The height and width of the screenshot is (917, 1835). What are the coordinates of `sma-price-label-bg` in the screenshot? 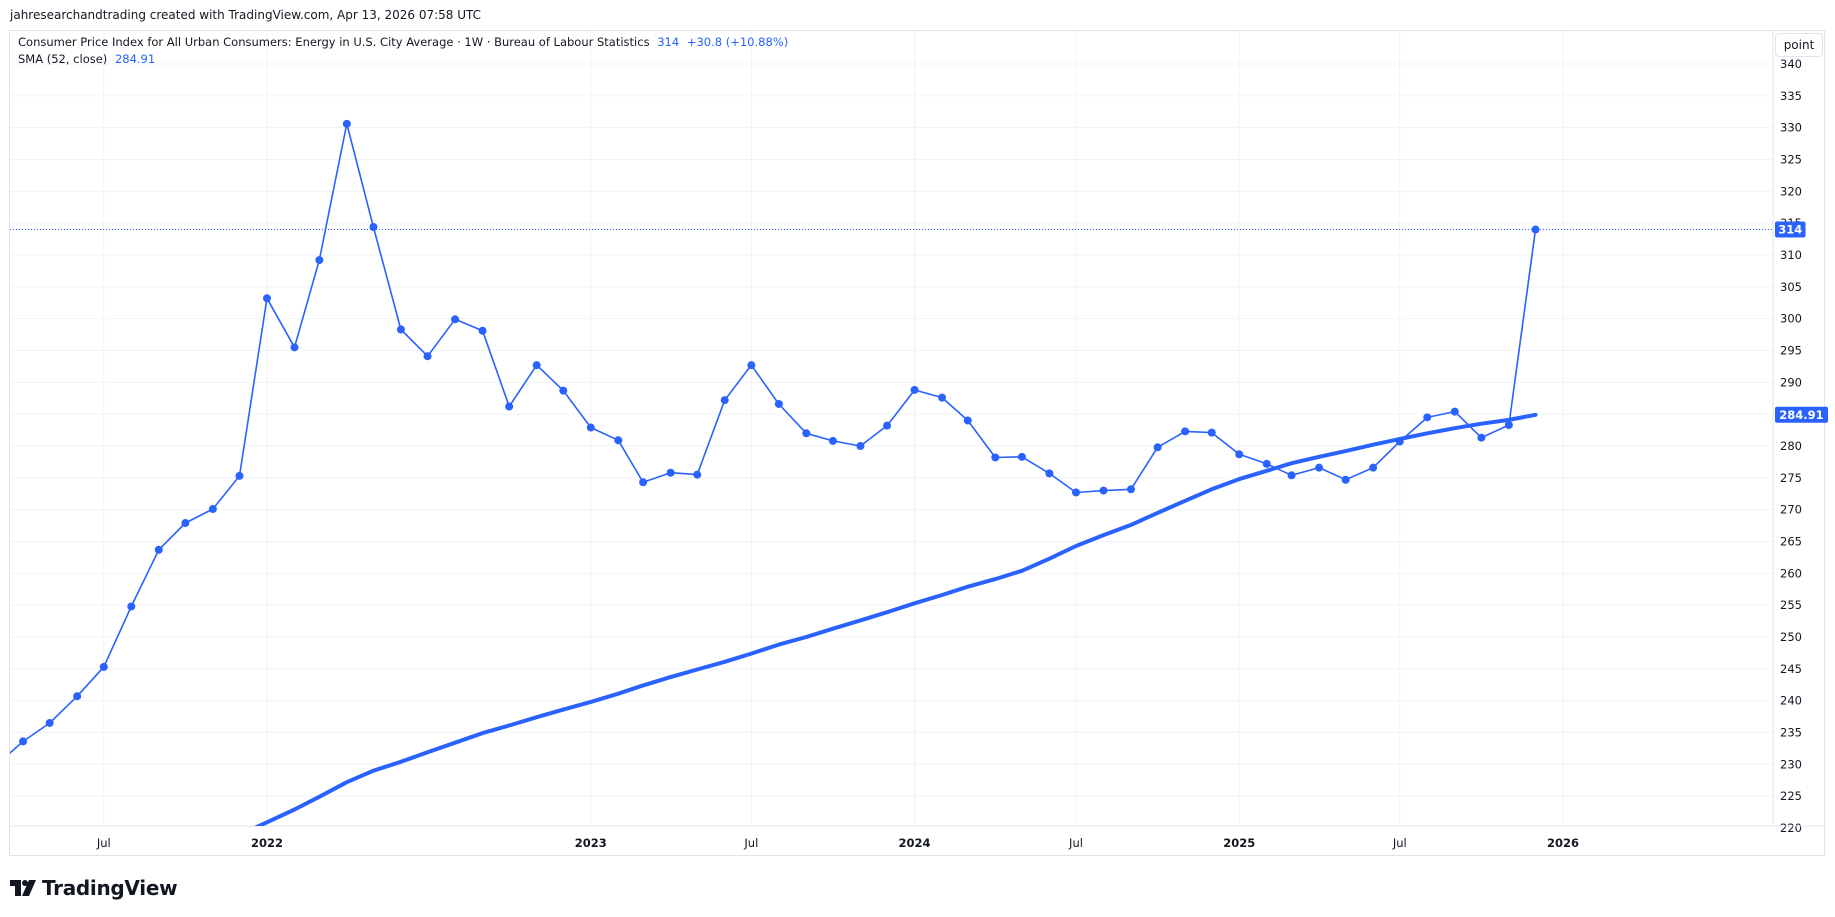 It's located at (1801, 414).